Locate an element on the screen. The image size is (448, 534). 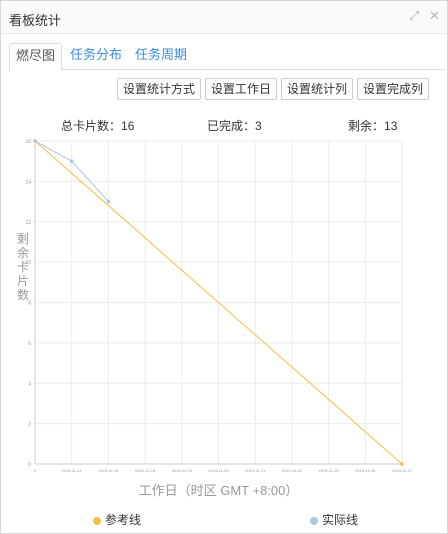
total-cards-label: 总卡片数： is located at coordinates (91, 126).